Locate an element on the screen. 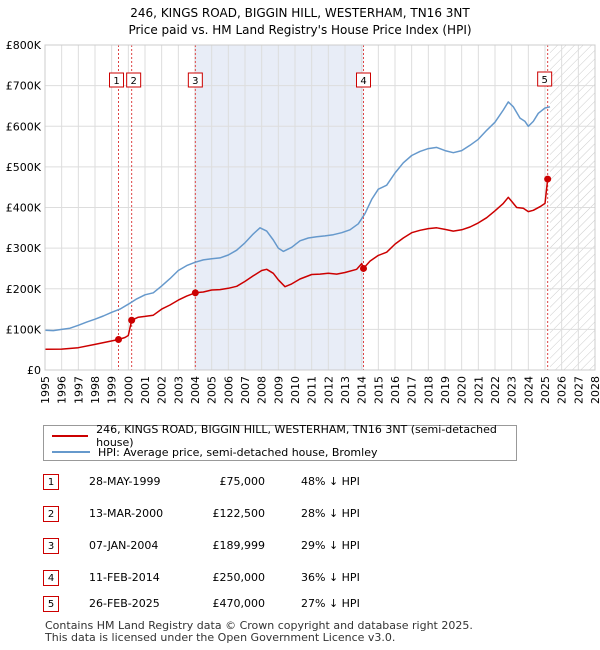  x-tick-label: 2018 is located at coordinates (428, 390).